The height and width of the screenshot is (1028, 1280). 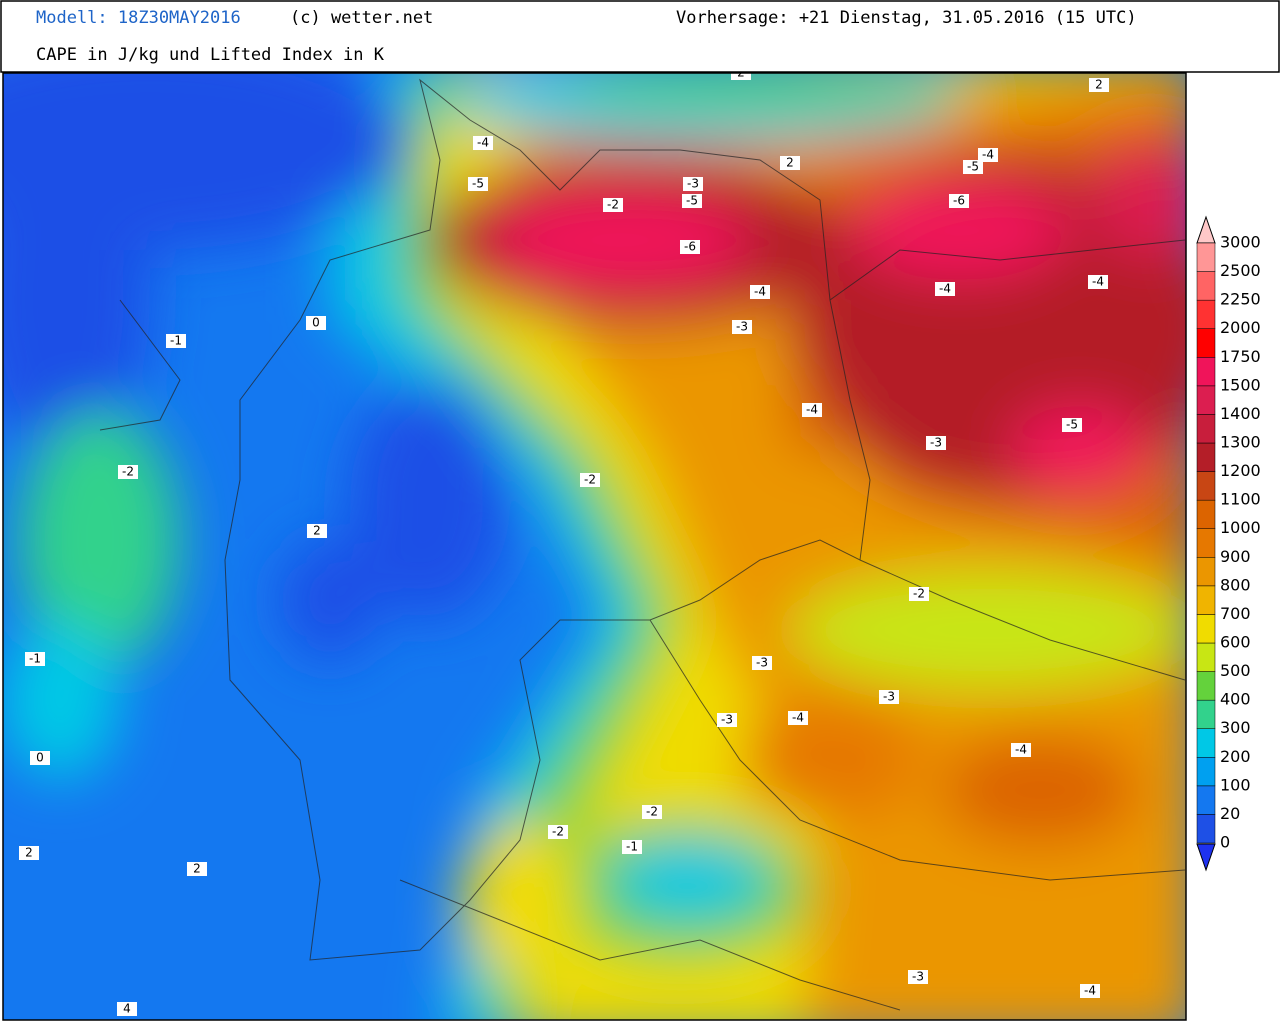 What do you see at coordinates (1240, 442) in the screenshot?
I see `legend-label: 1300` at bounding box center [1240, 442].